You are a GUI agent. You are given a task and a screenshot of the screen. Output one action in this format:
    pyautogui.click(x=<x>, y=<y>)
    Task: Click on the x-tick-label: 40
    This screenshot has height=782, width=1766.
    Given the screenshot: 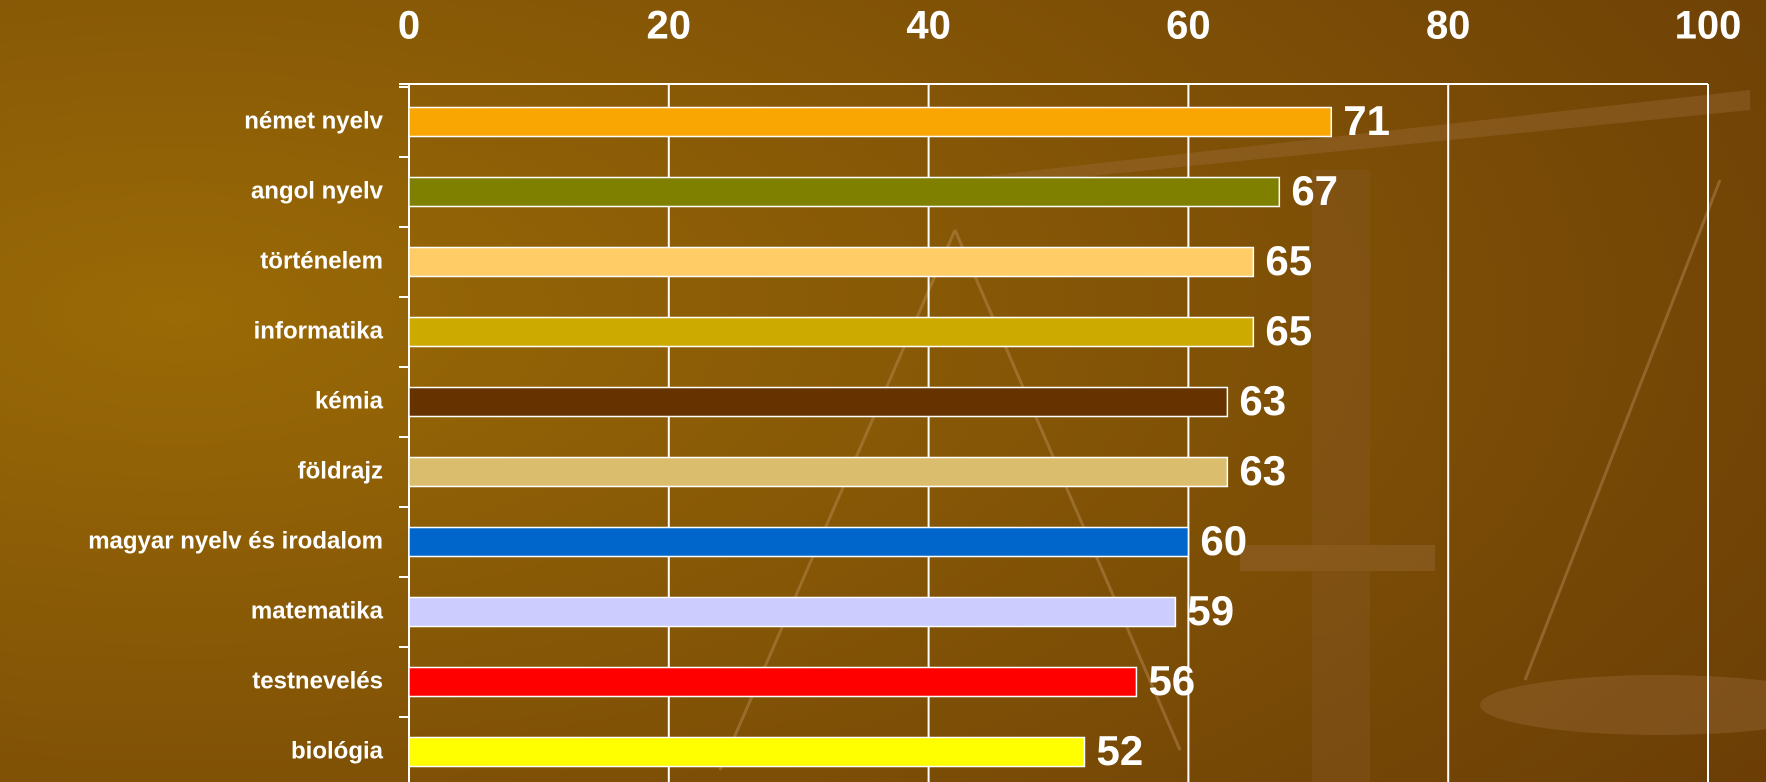 What is the action you would take?
    pyautogui.click(x=928, y=26)
    